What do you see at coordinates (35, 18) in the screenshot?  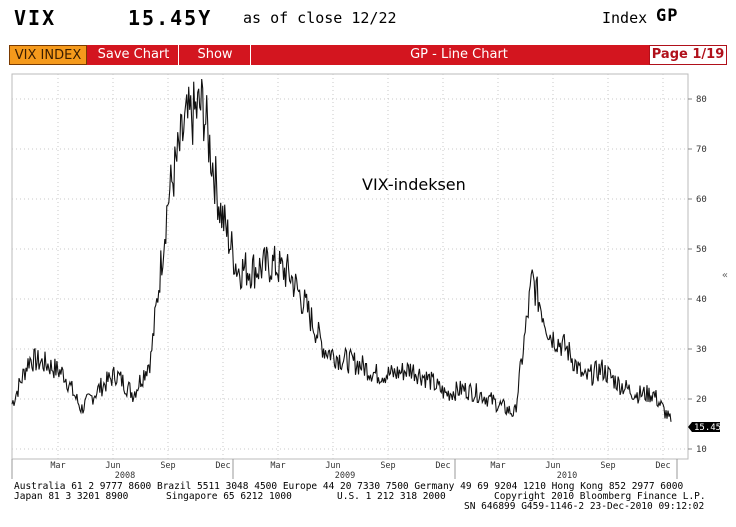 I see `ticker-symbol: VIX` at bounding box center [35, 18].